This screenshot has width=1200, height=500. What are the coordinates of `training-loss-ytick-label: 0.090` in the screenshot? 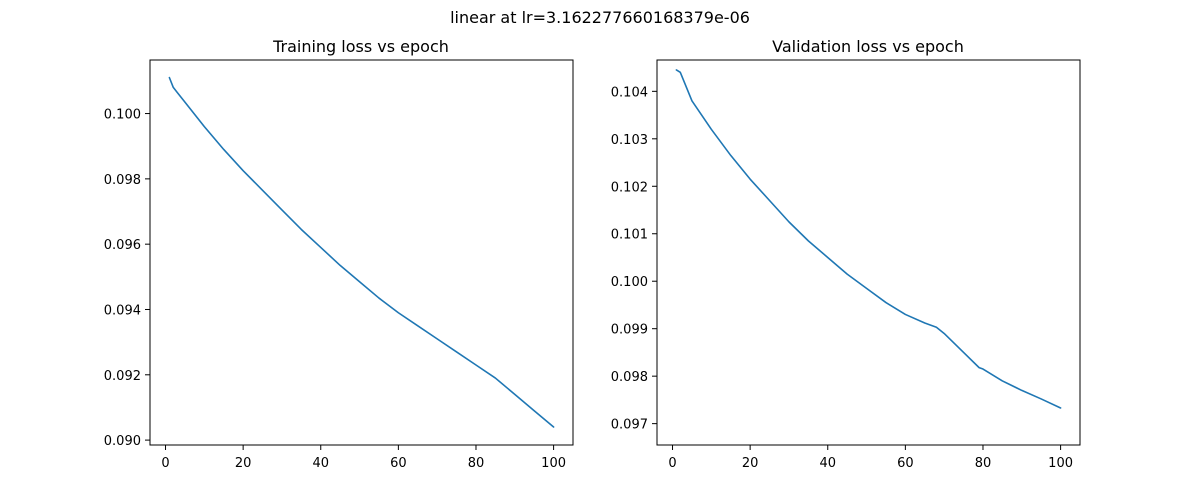 It's located at (122, 441).